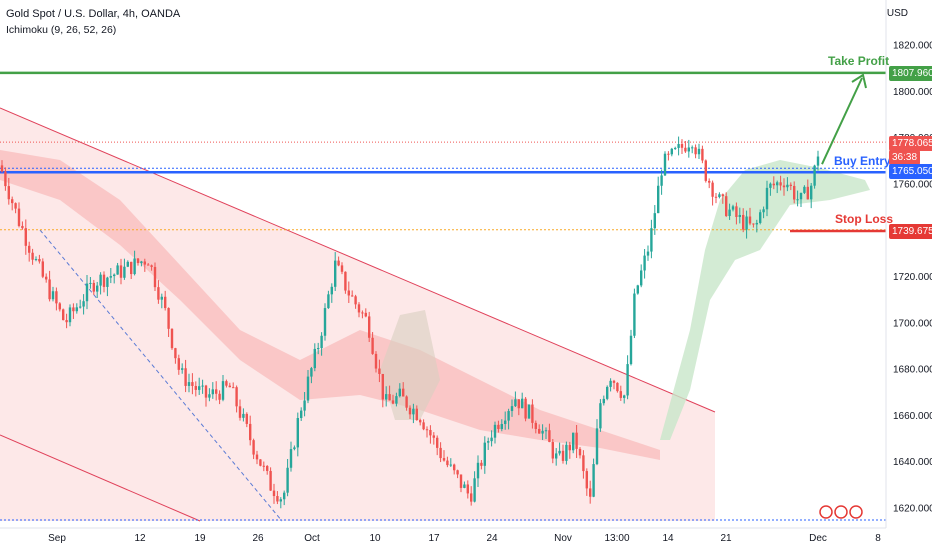 Image resolution: width=932 pixels, height=555 pixels. Describe the element at coordinates (905, 157) in the screenshot. I see `bar-countdown-tag: 36:38` at that location.